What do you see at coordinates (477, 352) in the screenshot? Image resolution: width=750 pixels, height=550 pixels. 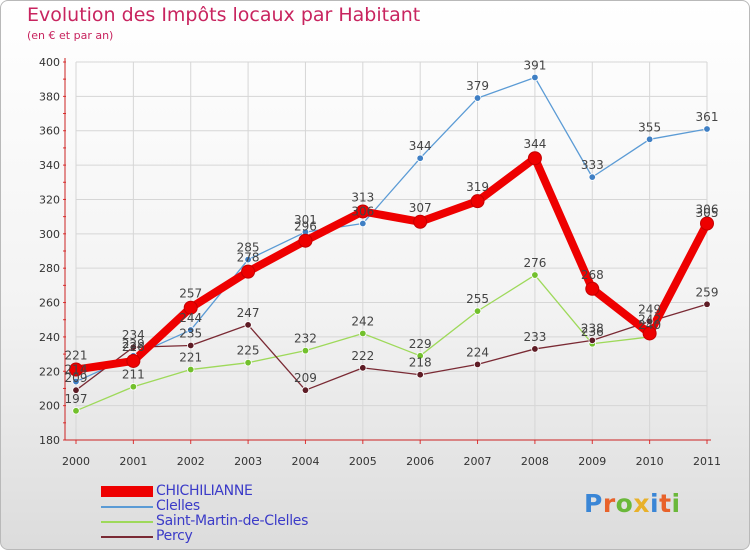 I see `data-label-percy: 224` at bounding box center [477, 352].